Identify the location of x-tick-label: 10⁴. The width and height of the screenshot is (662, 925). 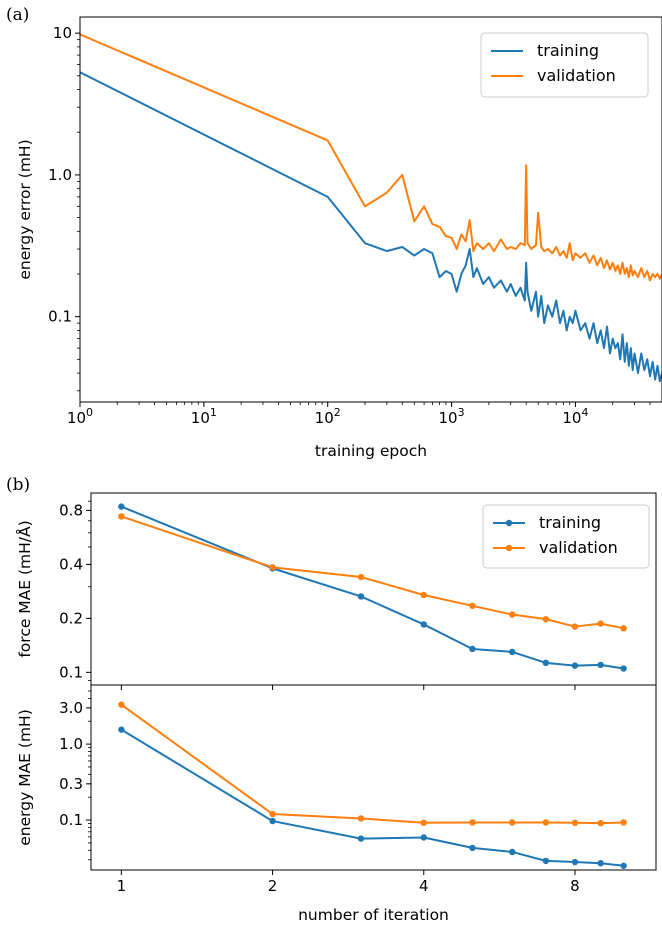
(575, 416).